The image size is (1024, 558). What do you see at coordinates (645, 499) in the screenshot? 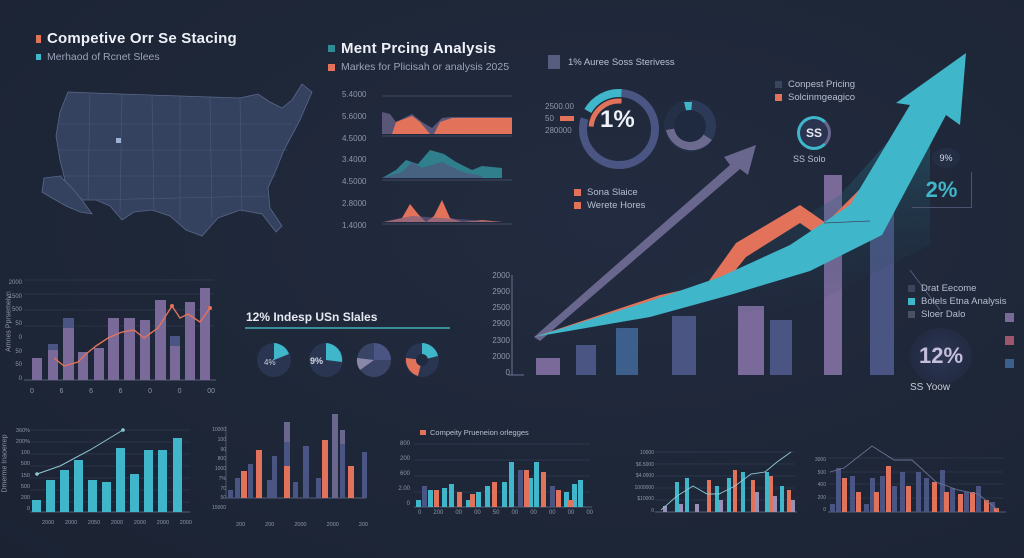
I see `y-tick: $10000` at bounding box center [645, 499].